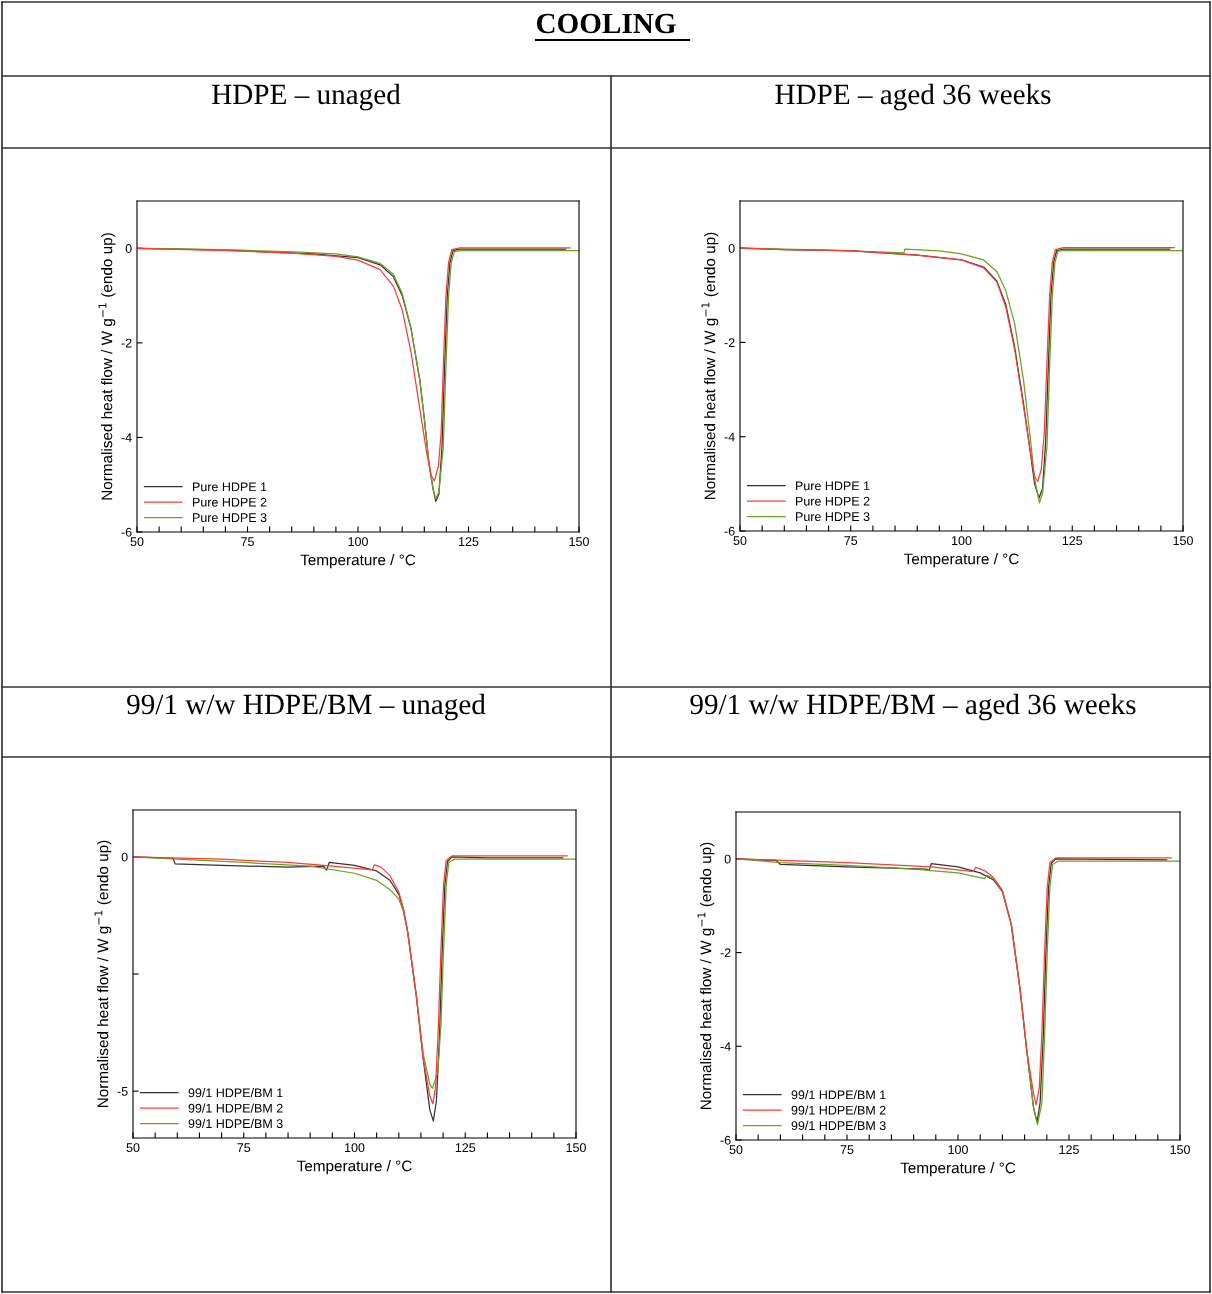 The width and height of the screenshot is (1212, 1294). Describe the element at coordinates (306, 707) in the screenshot. I see `chart-title: 99/1 w/w HDPE/BM – unaged` at that location.